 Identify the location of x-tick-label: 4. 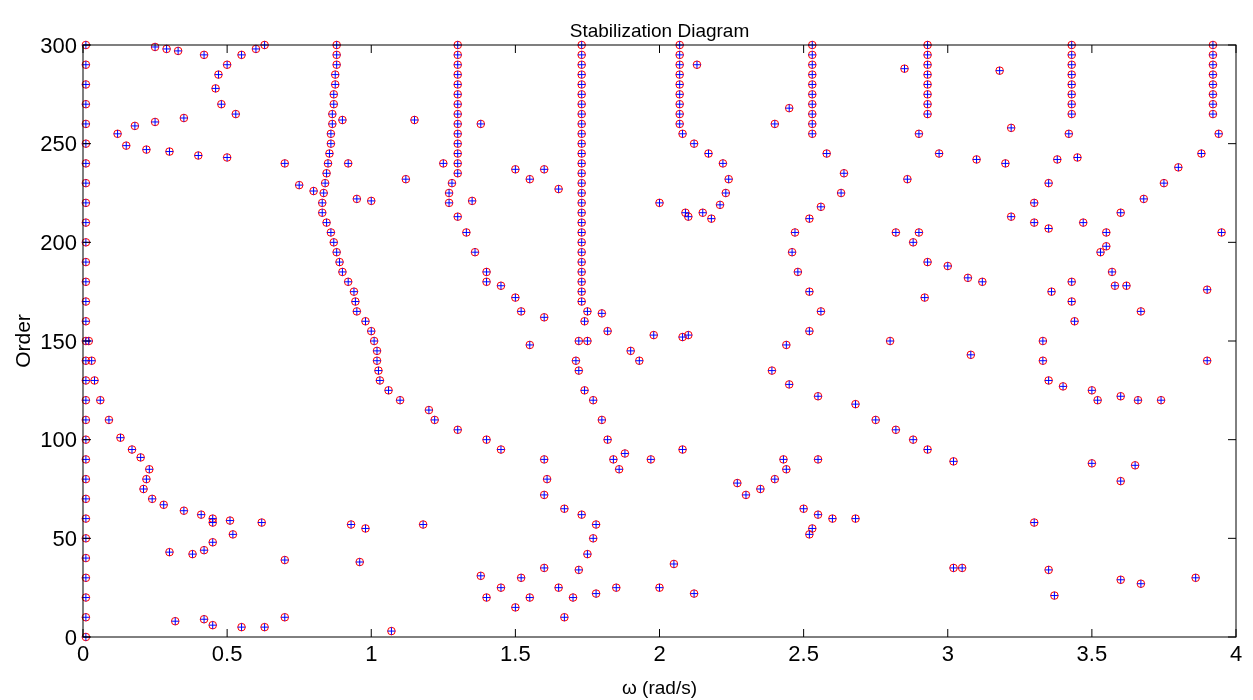
(1236, 653).